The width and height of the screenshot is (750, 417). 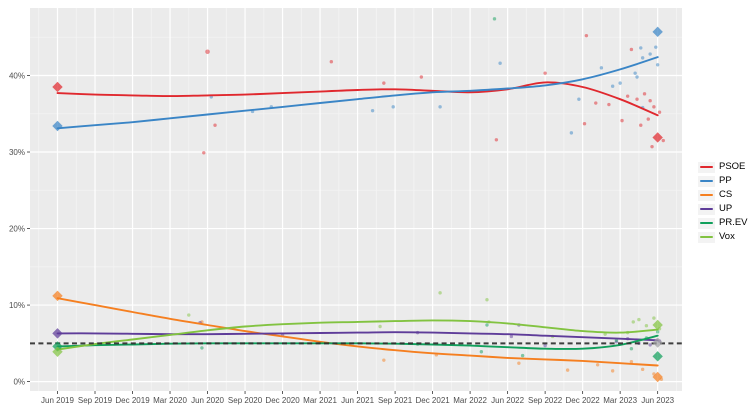 I want to click on legend-key-psoe, so click(x=706, y=167).